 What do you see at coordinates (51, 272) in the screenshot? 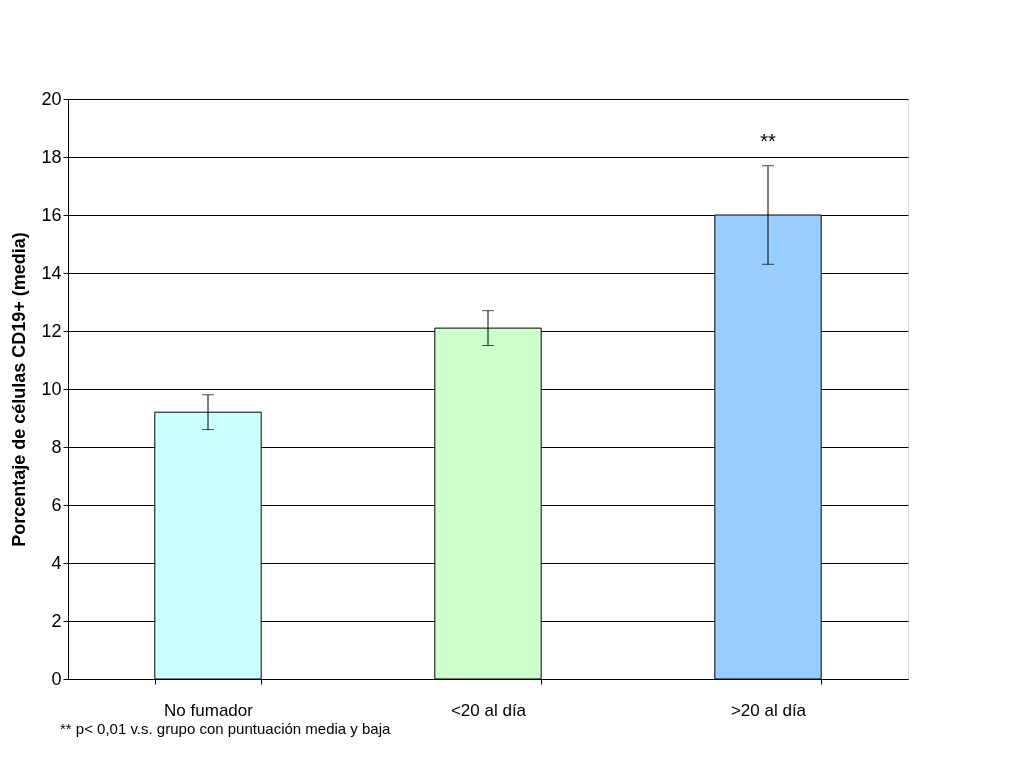
I see `y-tick-label: 14` at bounding box center [51, 272].